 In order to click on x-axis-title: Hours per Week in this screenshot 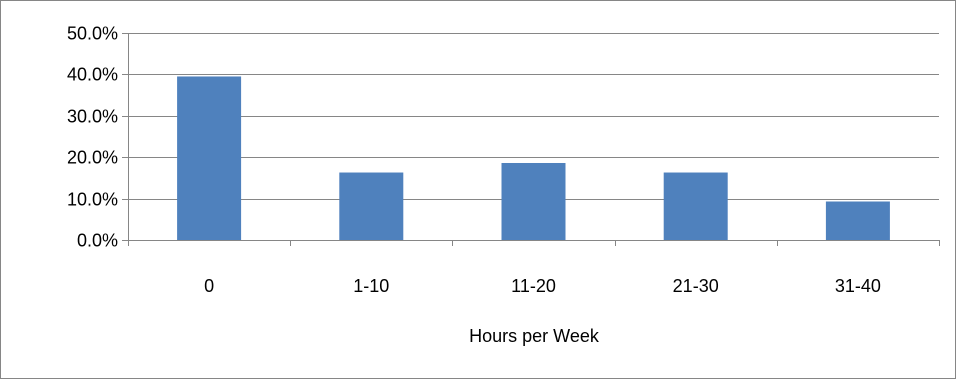, I will do `click(534, 336)`.